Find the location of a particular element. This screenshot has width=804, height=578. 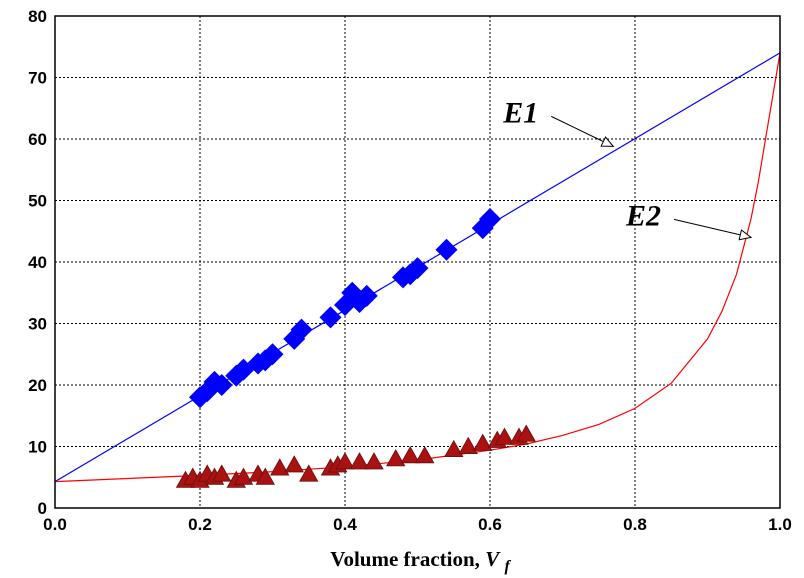

y-tick-label: 70 is located at coordinates (37, 78).